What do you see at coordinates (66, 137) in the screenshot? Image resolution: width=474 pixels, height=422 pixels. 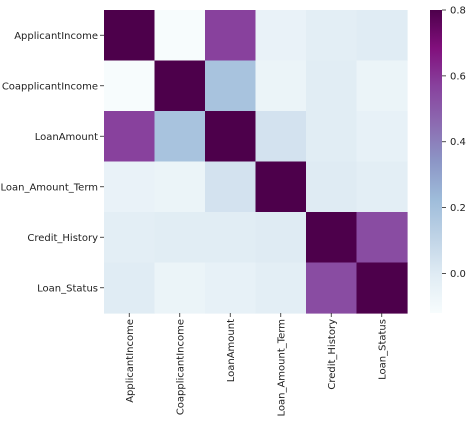 I see `row-label: LoanAmount` at bounding box center [66, 137].